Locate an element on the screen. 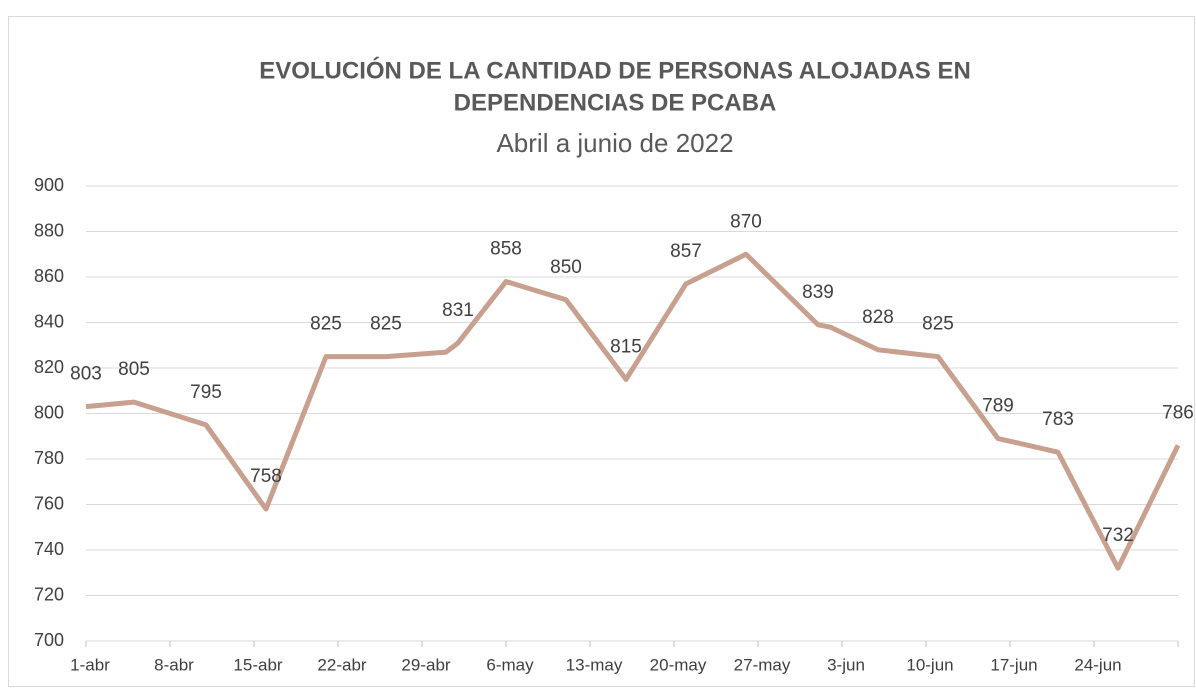 This screenshot has width=1196, height=688. y-tick-label: 860 is located at coordinates (49, 276).